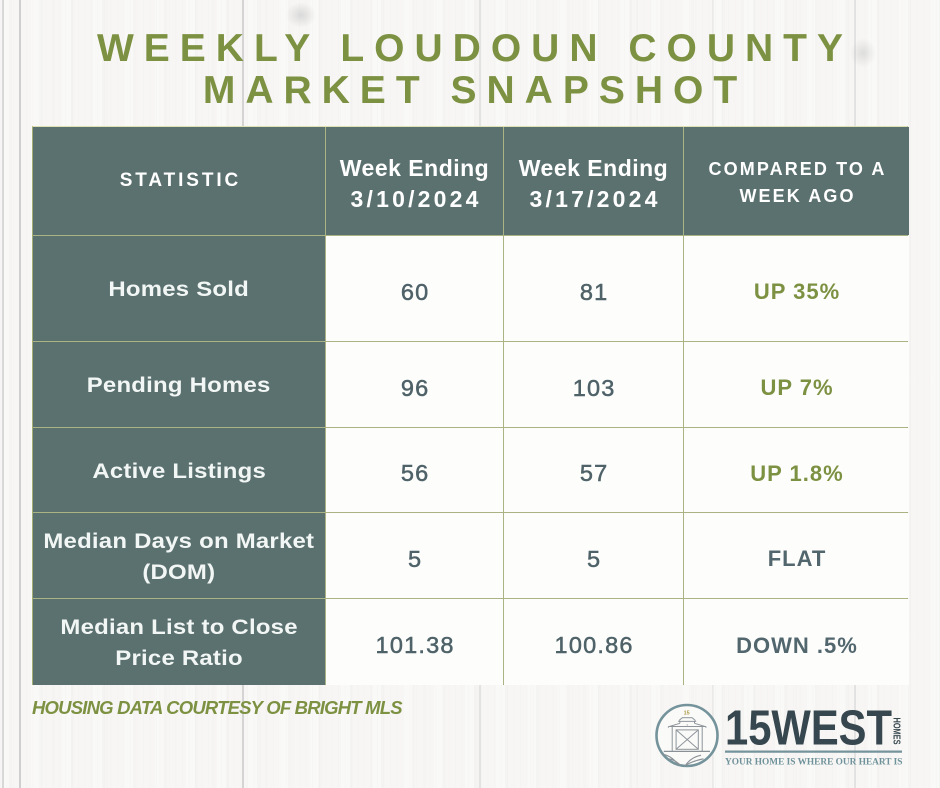 The width and height of the screenshot is (940, 788). Describe the element at coordinates (896, 731) in the screenshot. I see `svg-text: HOMES` at that location.